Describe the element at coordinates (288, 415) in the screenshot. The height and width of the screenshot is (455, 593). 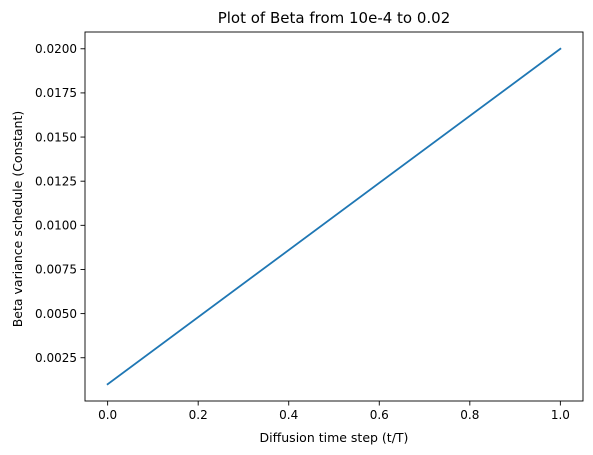
I see `x-tick-label: 0.4` at that location.